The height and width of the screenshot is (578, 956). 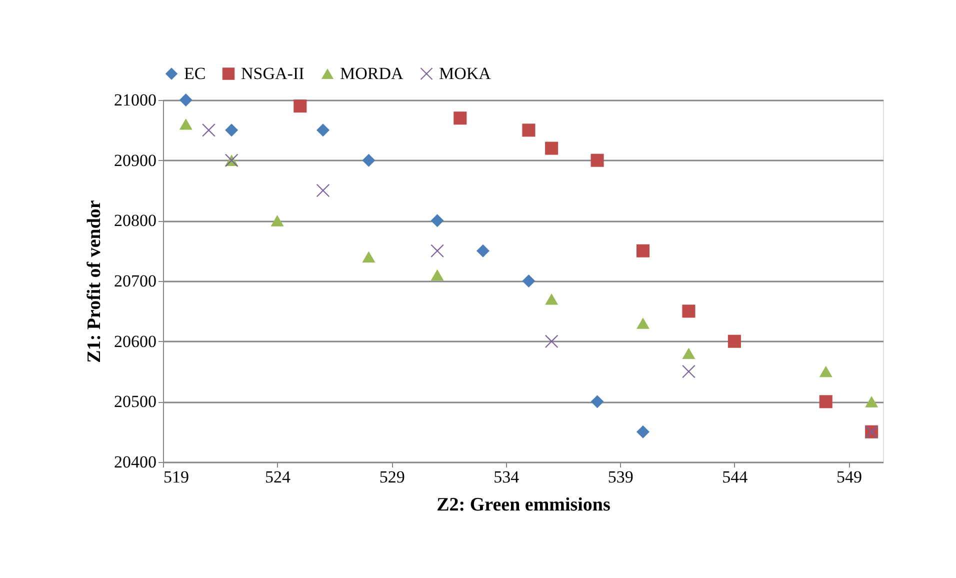 I want to click on y-tick-label: 20400, so click(x=135, y=462).